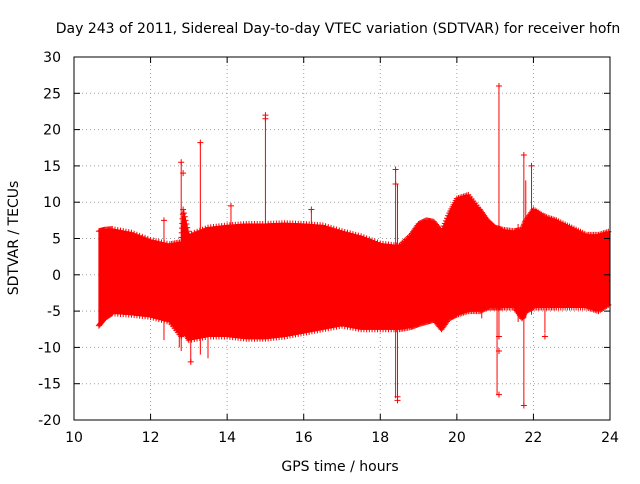 The height and width of the screenshot is (484, 640). I want to click on x-tick-label: 20, so click(457, 438).